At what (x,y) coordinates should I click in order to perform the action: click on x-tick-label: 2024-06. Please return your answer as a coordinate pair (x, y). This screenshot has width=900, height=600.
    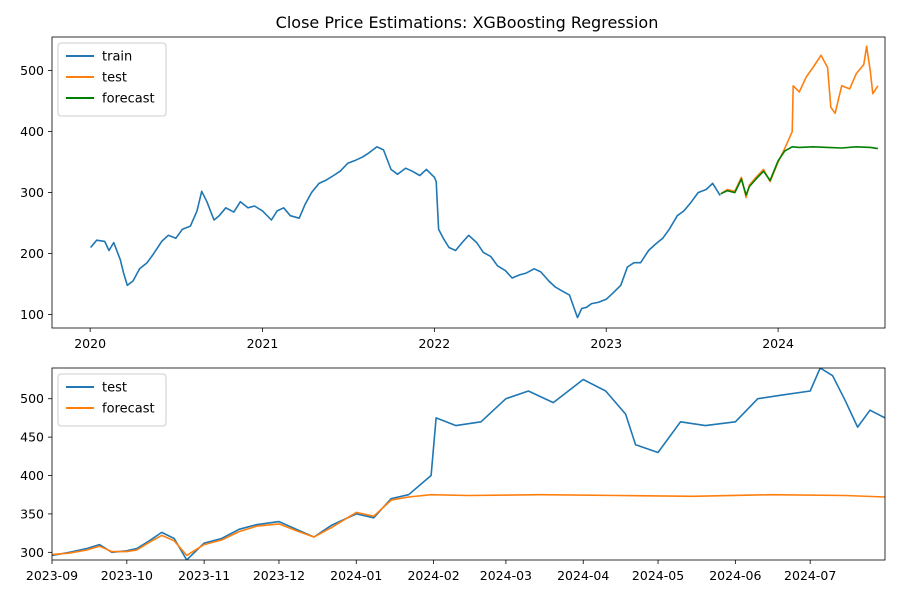
    Looking at the image, I should click on (735, 575).